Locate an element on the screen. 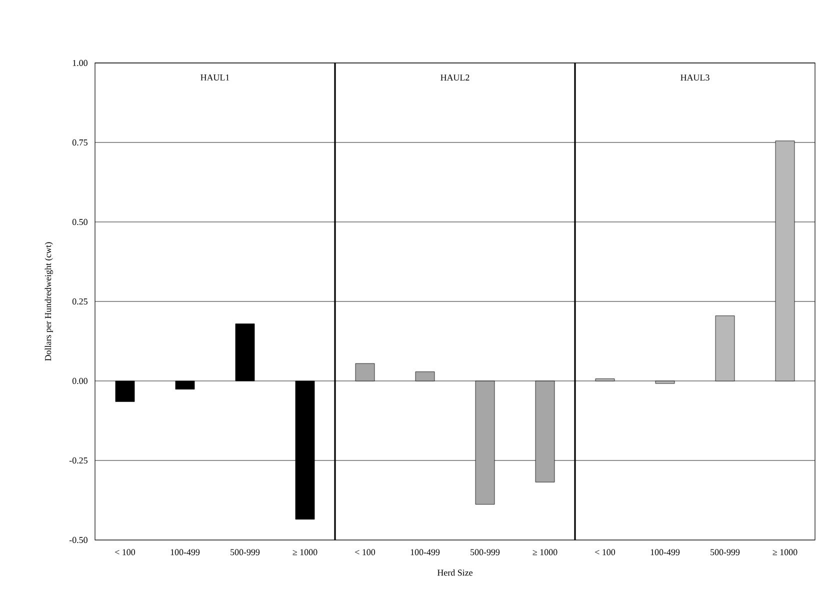 The image size is (826, 609). text: HAUL2 is located at coordinates (455, 77).